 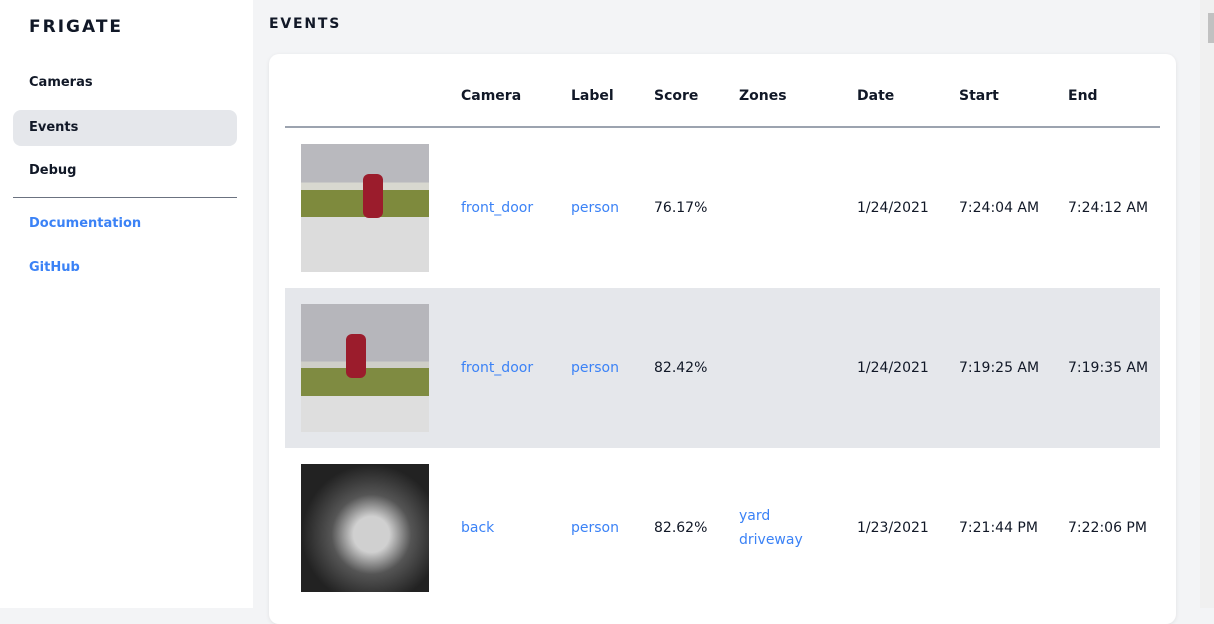 I want to click on scrollbar-thumb, so click(x=1211, y=28).